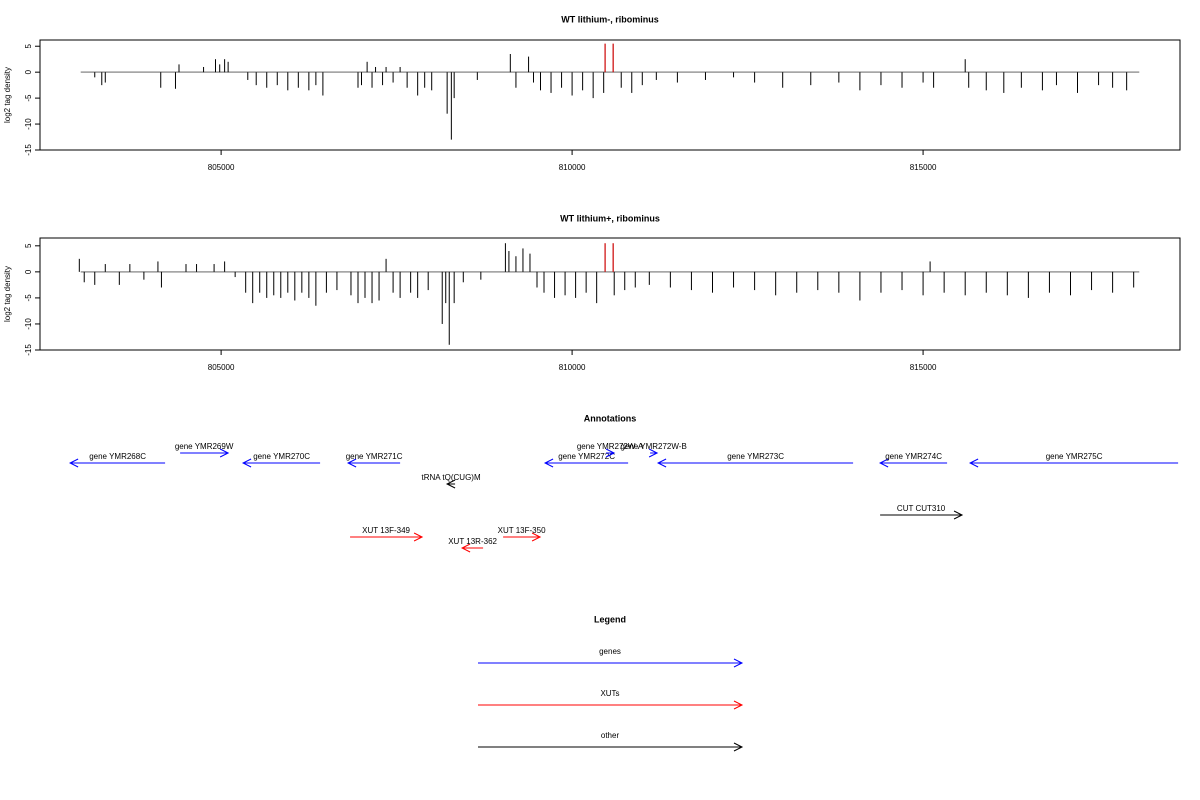 This screenshot has width=1200, height=800. What do you see at coordinates (610, 218) in the screenshot?
I see `panel-title: WT lithium+, ribominus` at bounding box center [610, 218].